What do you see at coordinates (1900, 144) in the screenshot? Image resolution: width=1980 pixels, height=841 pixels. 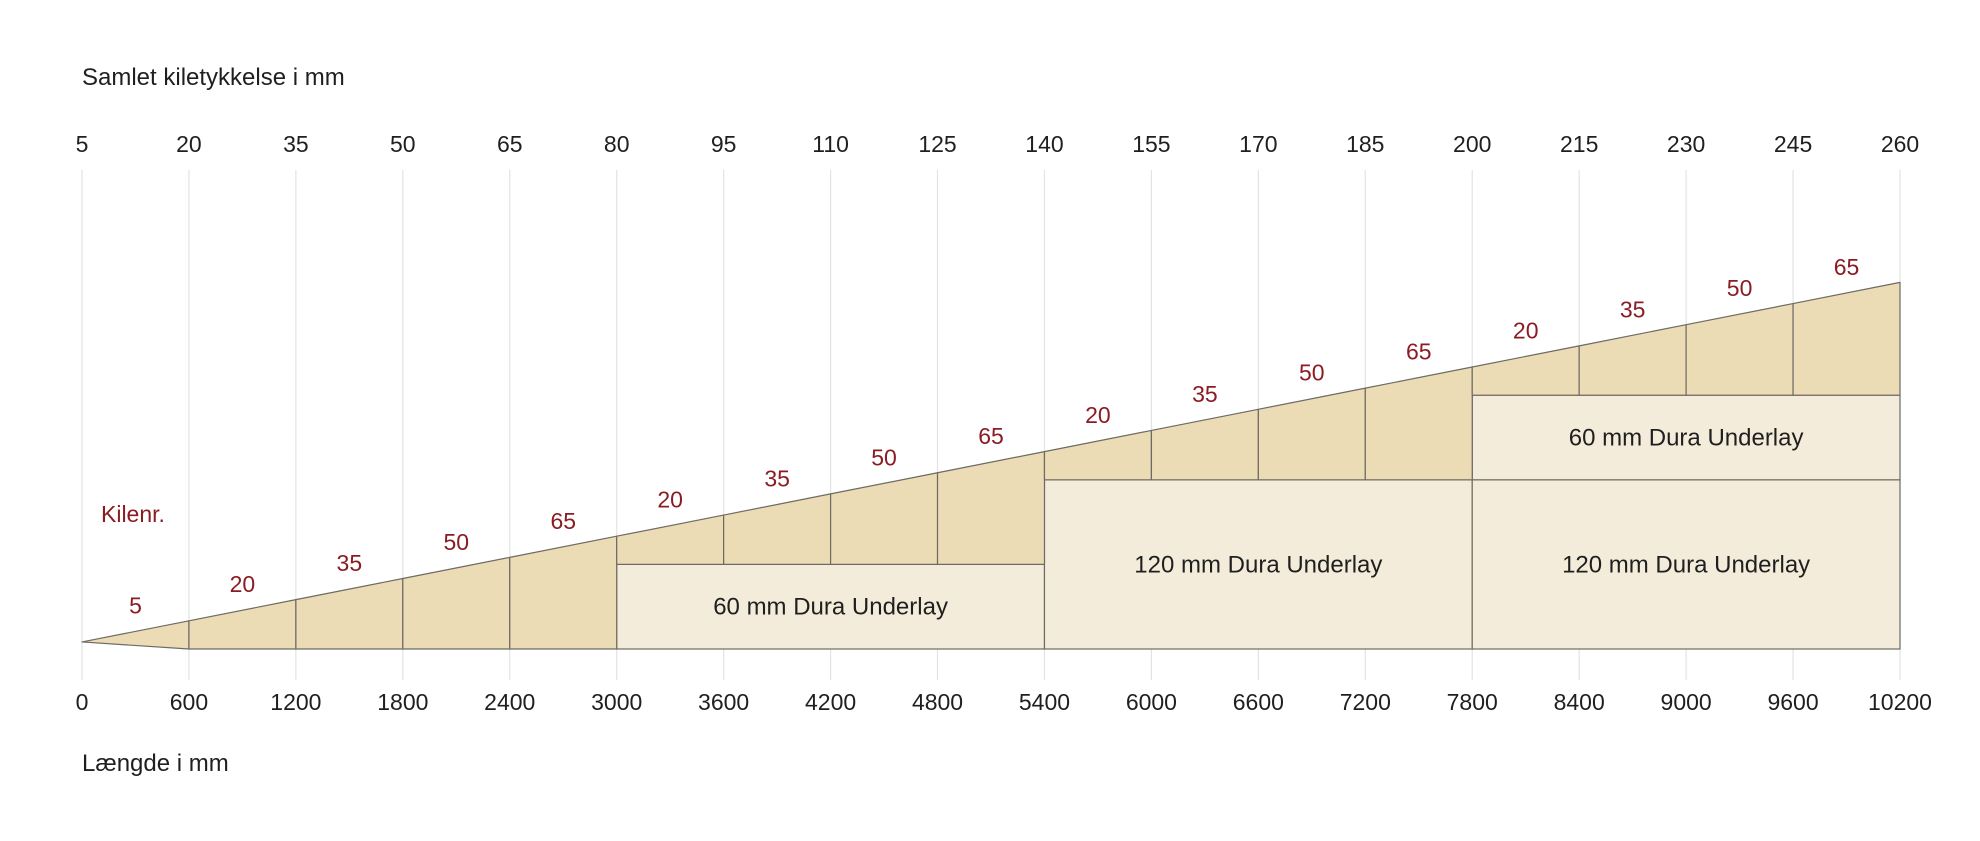 I see `top-tick-label: 260` at bounding box center [1900, 144].